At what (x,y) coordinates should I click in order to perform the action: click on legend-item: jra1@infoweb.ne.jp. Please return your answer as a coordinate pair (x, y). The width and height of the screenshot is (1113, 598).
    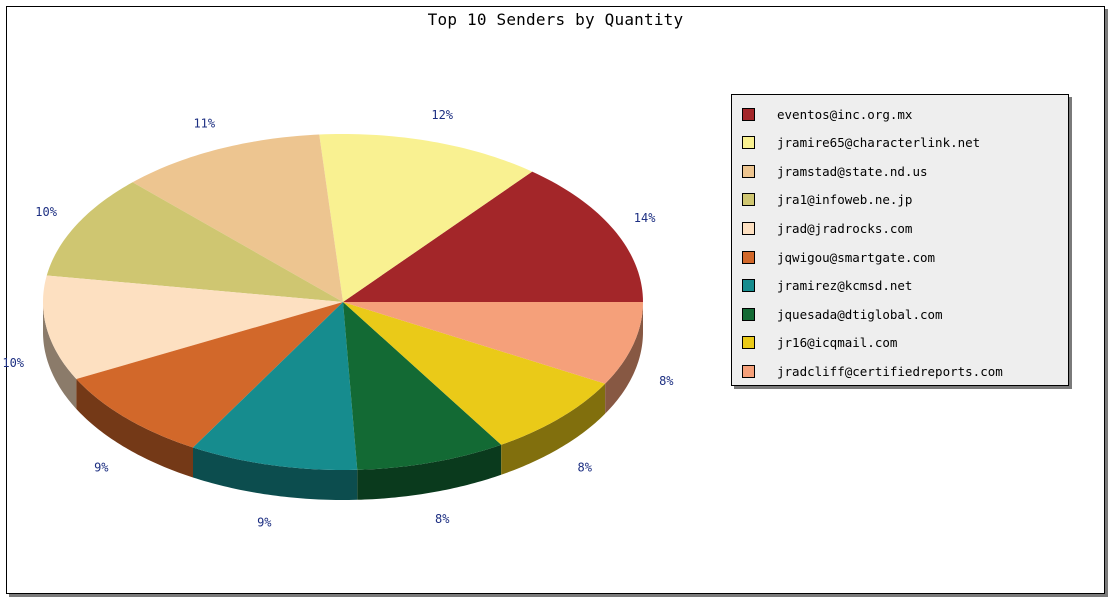
    Looking at the image, I should click on (827, 200).